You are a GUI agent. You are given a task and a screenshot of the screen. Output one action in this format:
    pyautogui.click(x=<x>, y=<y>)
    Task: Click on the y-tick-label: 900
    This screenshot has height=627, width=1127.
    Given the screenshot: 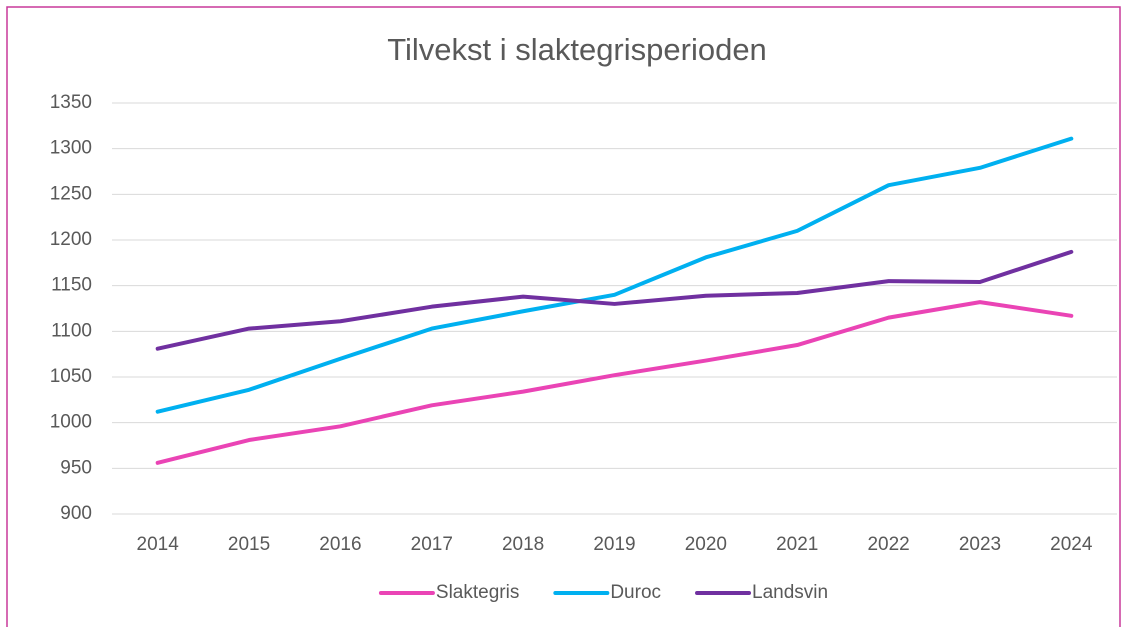 What is the action you would take?
    pyautogui.click(x=76, y=513)
    